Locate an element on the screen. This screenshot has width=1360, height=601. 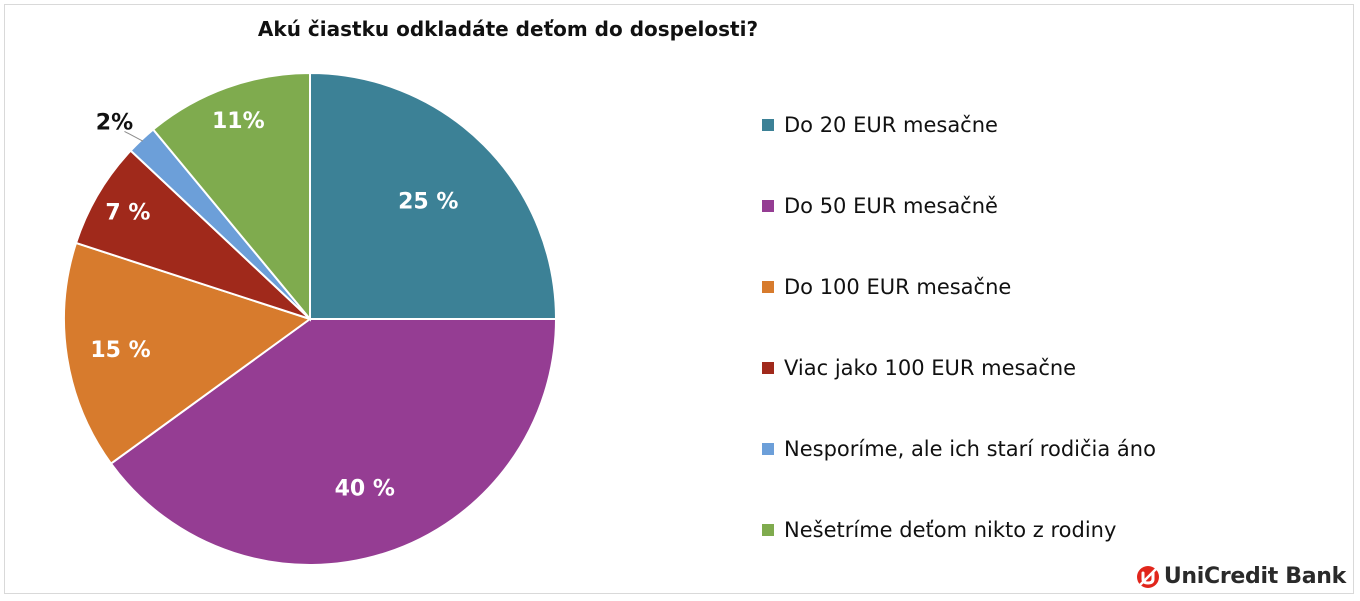
data-label-6: 11% is located at coordinates (238, 121).